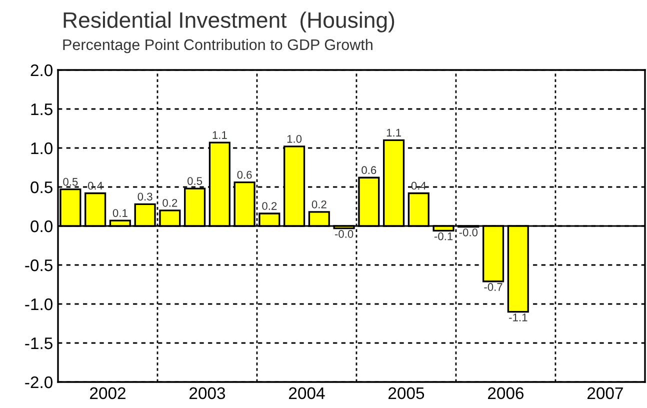  Describe the element at coordinates (217, 46) in the screenshot. I see `chart-subtitle: Percentage Point Contribution to GDP Growth` at that location.